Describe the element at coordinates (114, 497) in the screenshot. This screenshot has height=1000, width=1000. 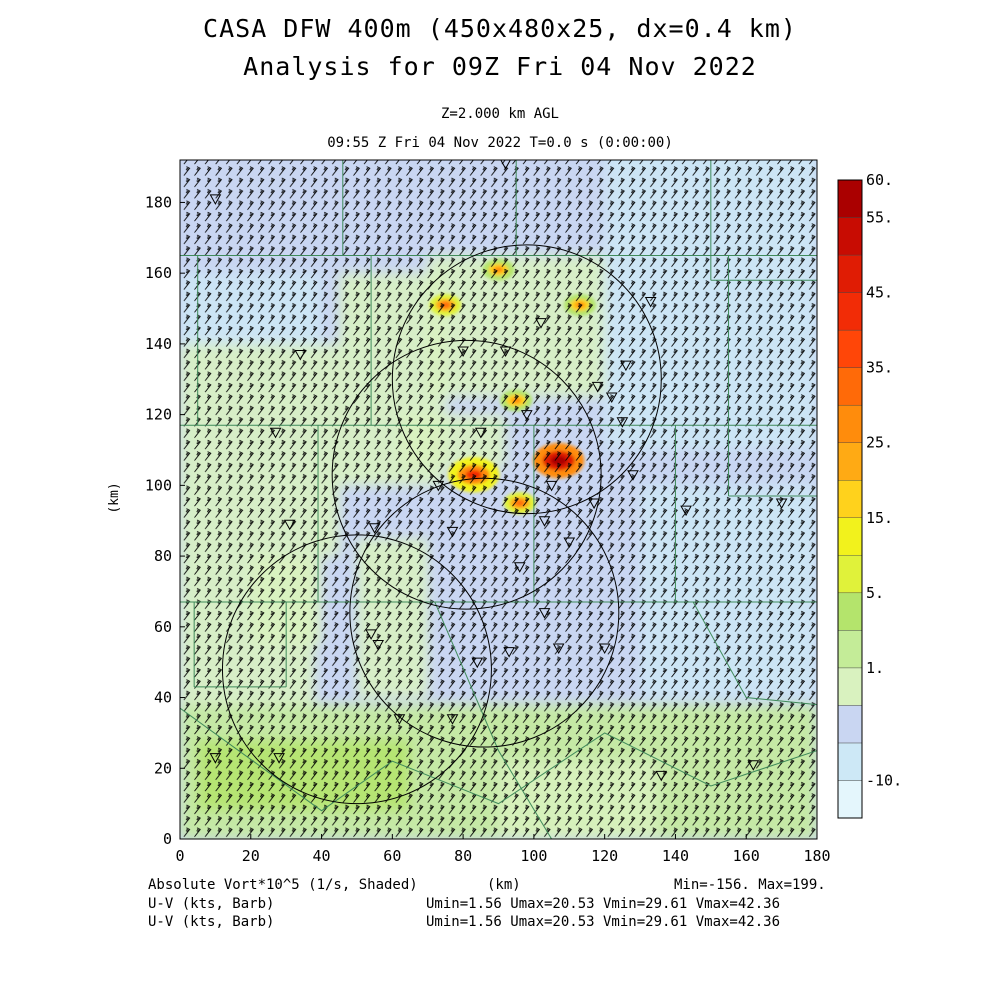
I see `y-axis-label: (km)` at that location.